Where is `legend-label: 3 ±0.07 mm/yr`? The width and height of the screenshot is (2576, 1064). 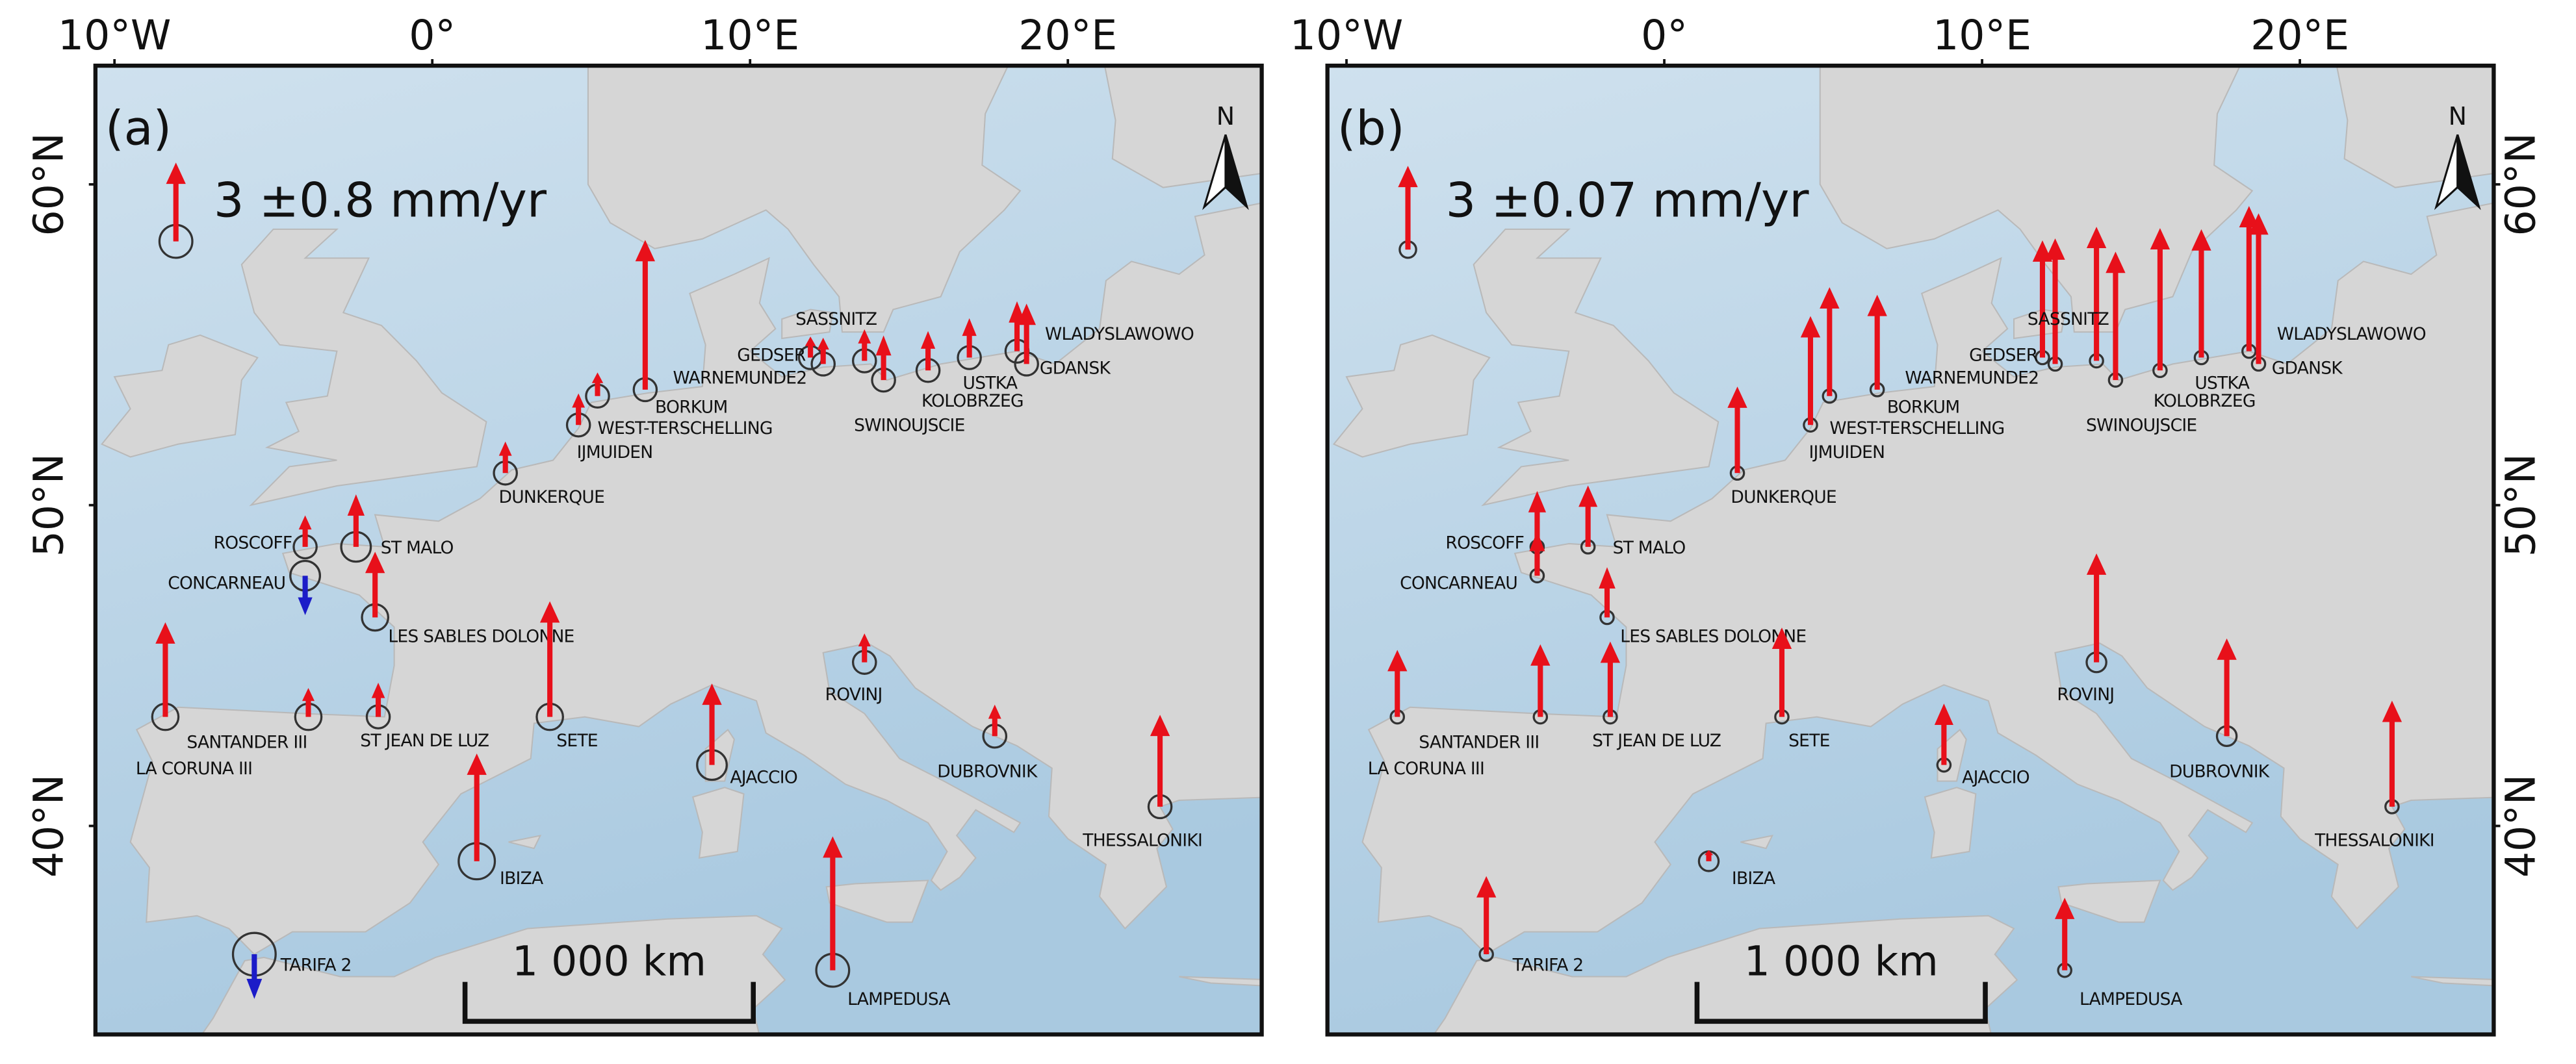 legend-label: 3 ±0.07 mm/yr is located at coordinates (1628, 201).